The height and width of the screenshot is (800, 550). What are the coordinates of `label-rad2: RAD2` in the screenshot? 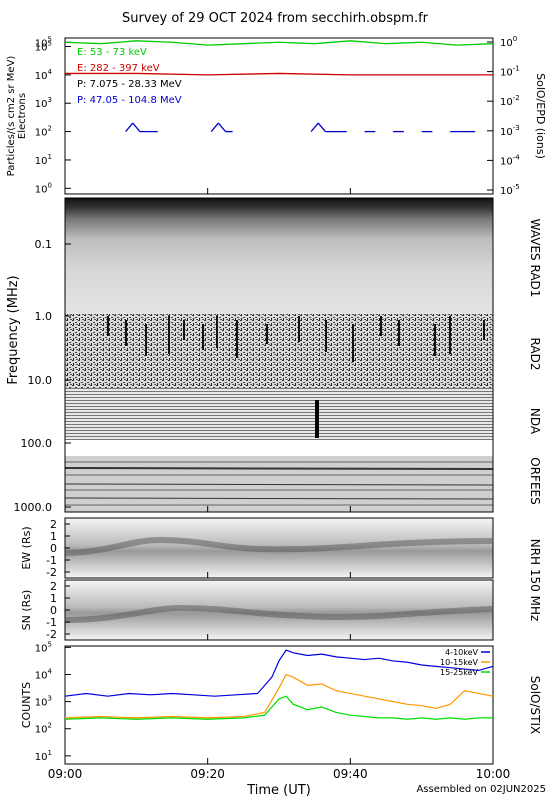 It's located at (535, 354).